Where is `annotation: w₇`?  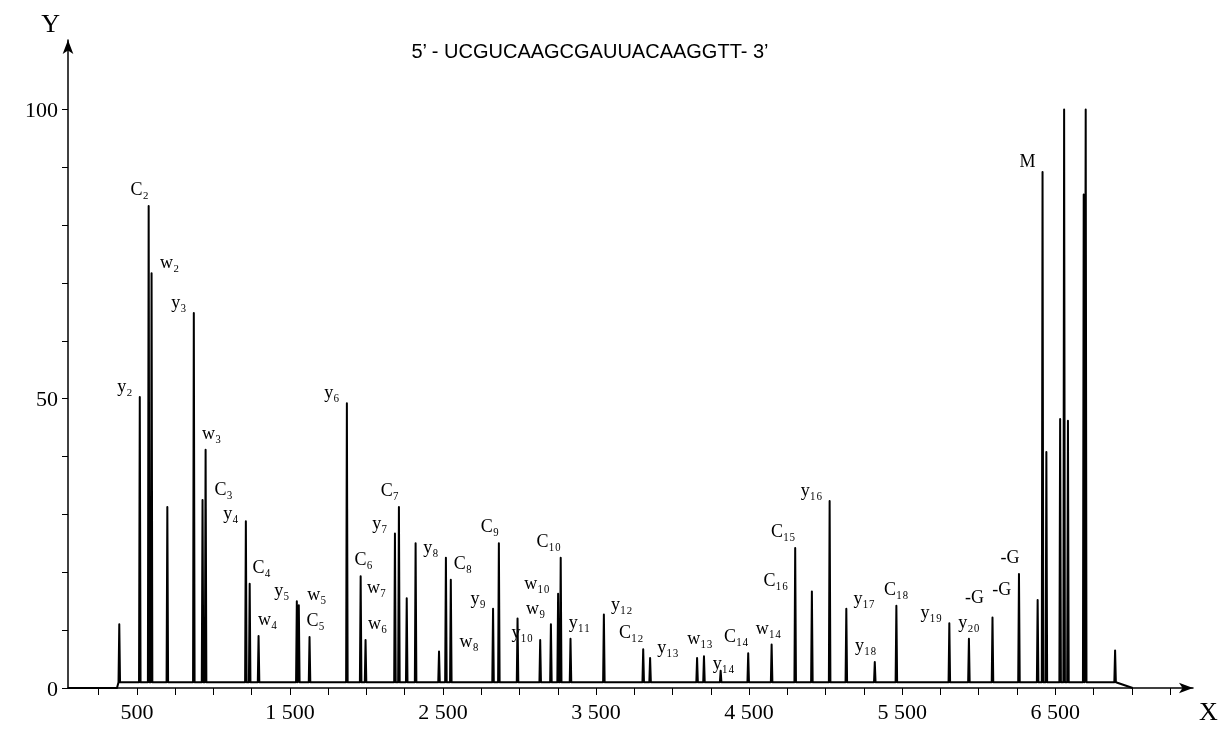 annotation: w₇ is located at coordinates (377, 587).